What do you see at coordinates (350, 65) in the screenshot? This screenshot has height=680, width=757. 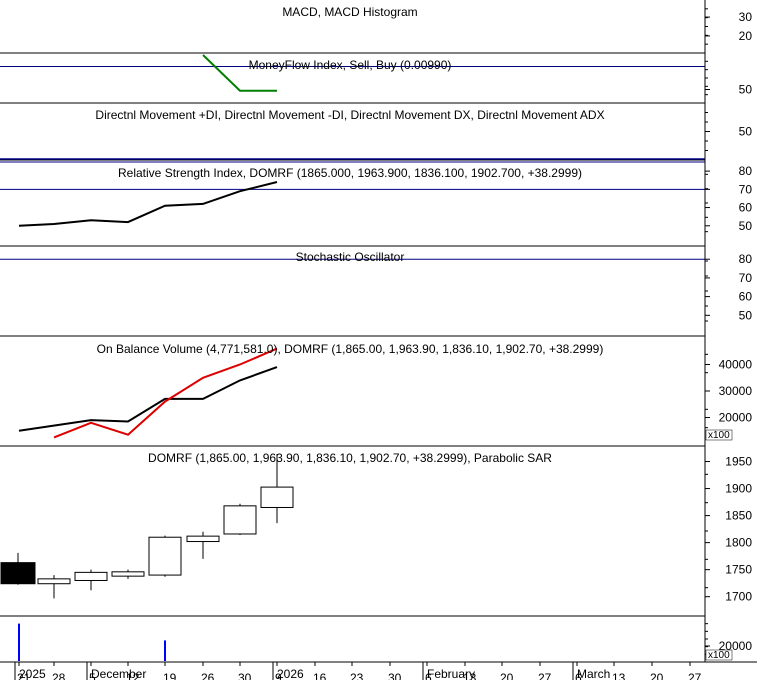 I see `mfi-title: MoneyFlow Index, Sell, Buy (0.00990)` at bounding box center [350, 65].